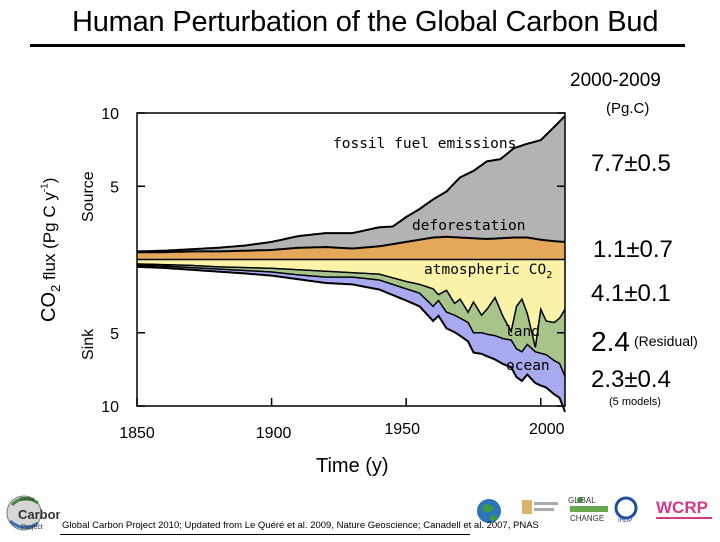 This screenshot has height=542, width=720. What do you see at coordinates (469, 226) in the screenshot?
I see `annotation-deforestation: deforestation` at bounding box center [469, 226].